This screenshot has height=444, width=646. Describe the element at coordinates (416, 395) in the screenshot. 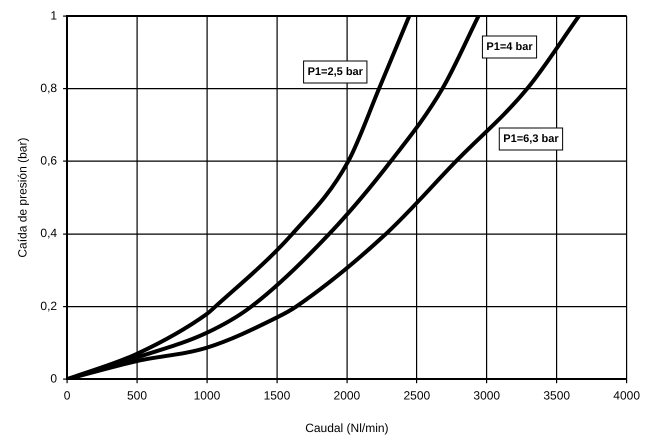

I see `x-tick-label: 2500` at that location.